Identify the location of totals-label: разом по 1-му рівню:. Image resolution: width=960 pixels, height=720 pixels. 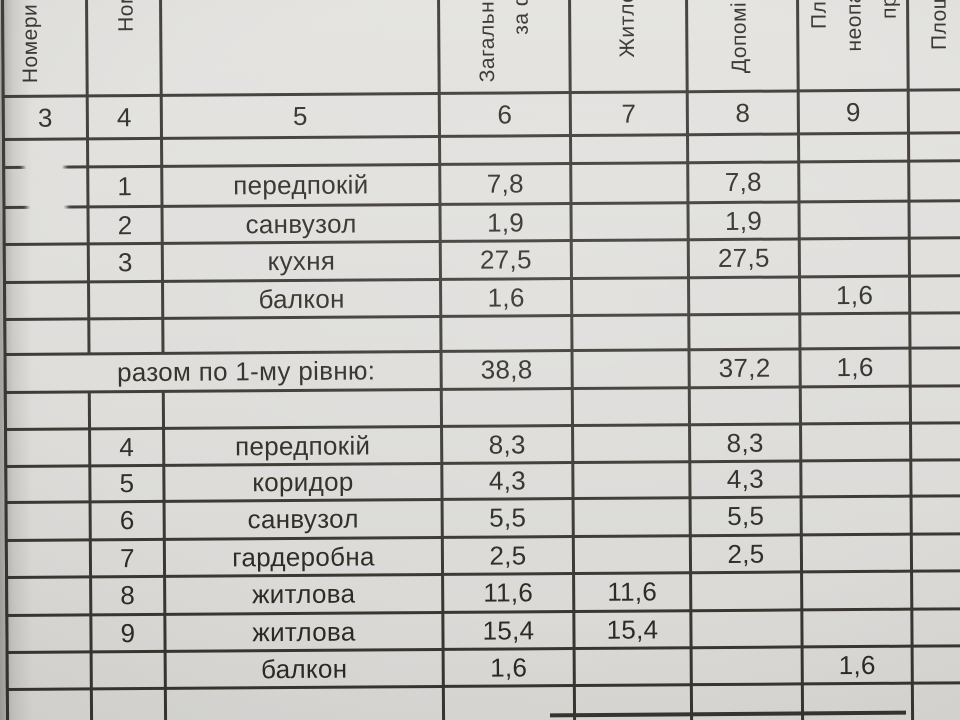
(223, 371).